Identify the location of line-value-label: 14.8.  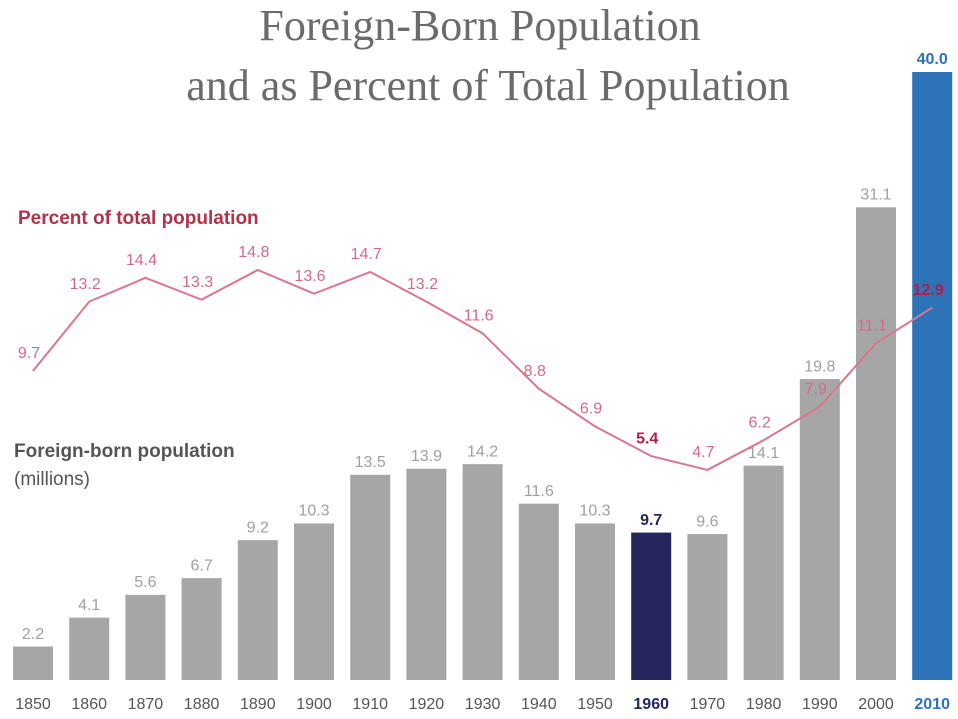
(253, 252).